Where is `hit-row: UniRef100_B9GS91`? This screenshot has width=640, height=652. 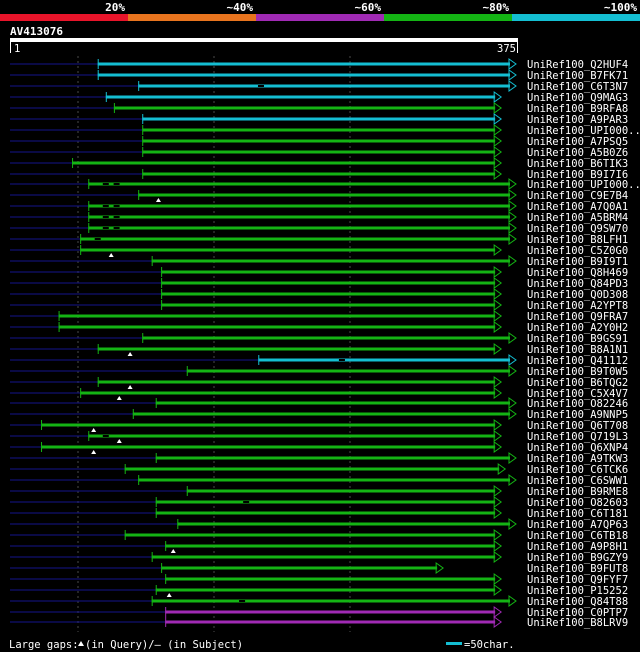 hit-row: UniRef100_B9GS91 is located at coordinates (319, 338).